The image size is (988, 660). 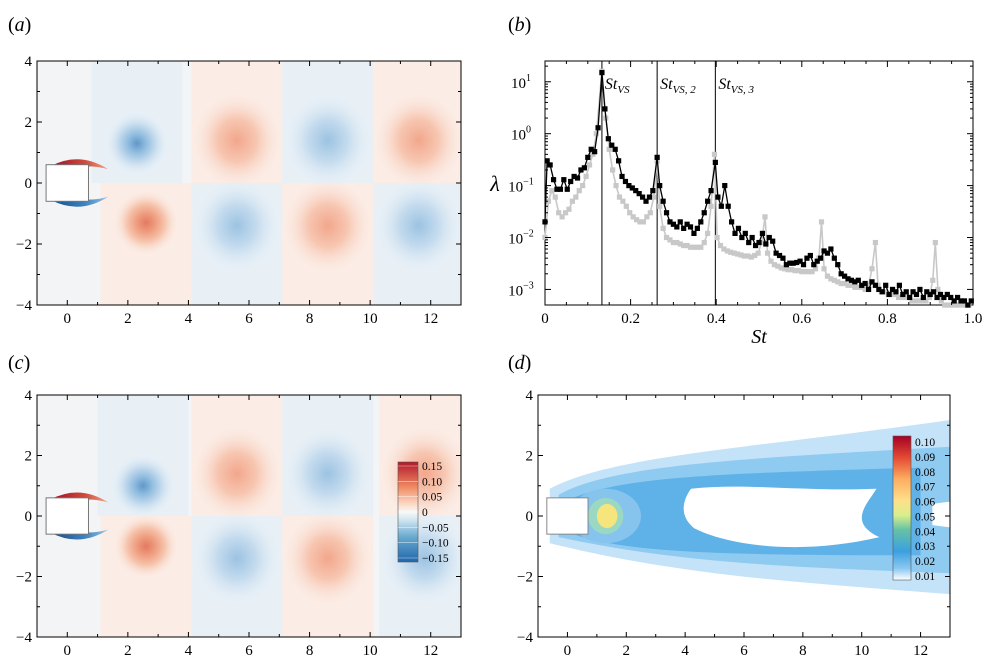 I want to click on panel-c-colorbar-label: 0.05, so click(x=432, y=498).